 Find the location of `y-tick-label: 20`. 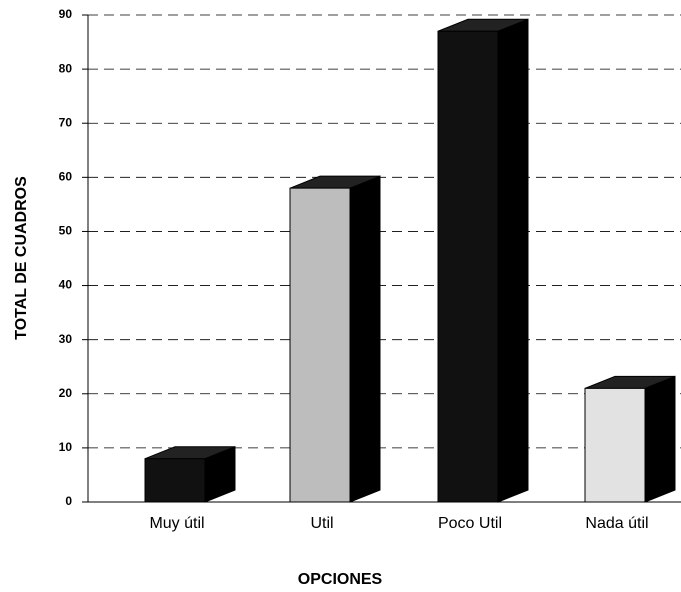

y-tick-label: 20 is located at coordinates (66, 393).